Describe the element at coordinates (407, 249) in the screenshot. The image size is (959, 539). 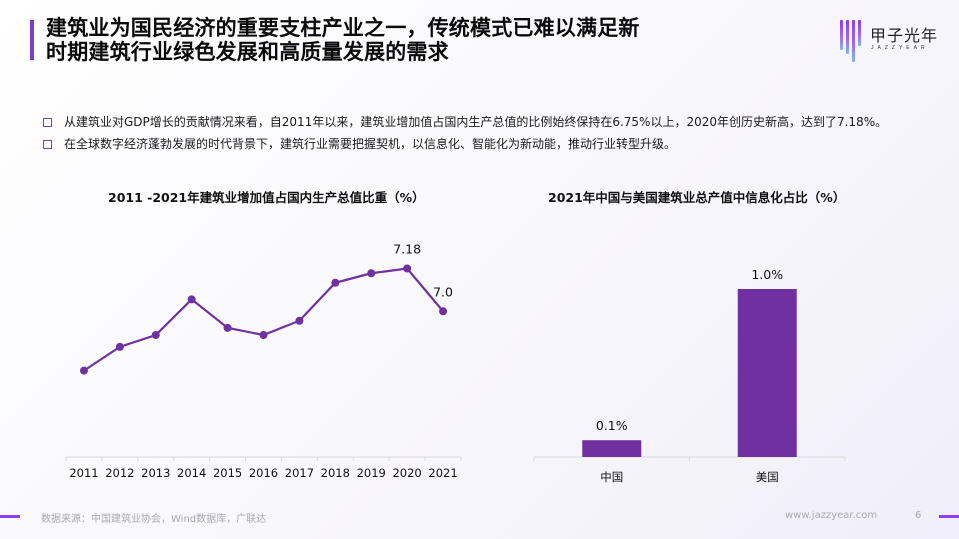
I see `data-value-label: 7.18` at that location.